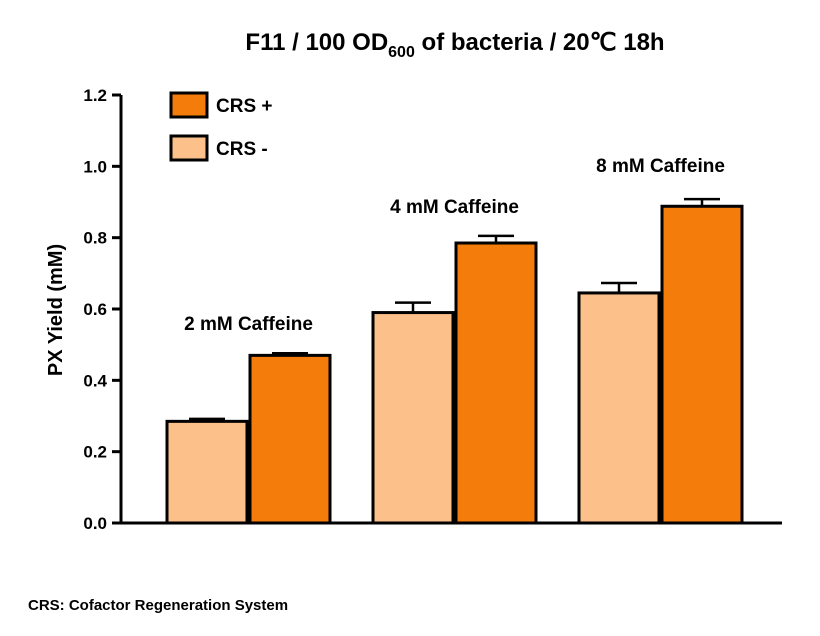 This screenshot has height=636, width=820. What do you see at coordinates (95, 380) in the screenshot?
I see `y-tick-label: 0.4` at bounding box center [95, 380].